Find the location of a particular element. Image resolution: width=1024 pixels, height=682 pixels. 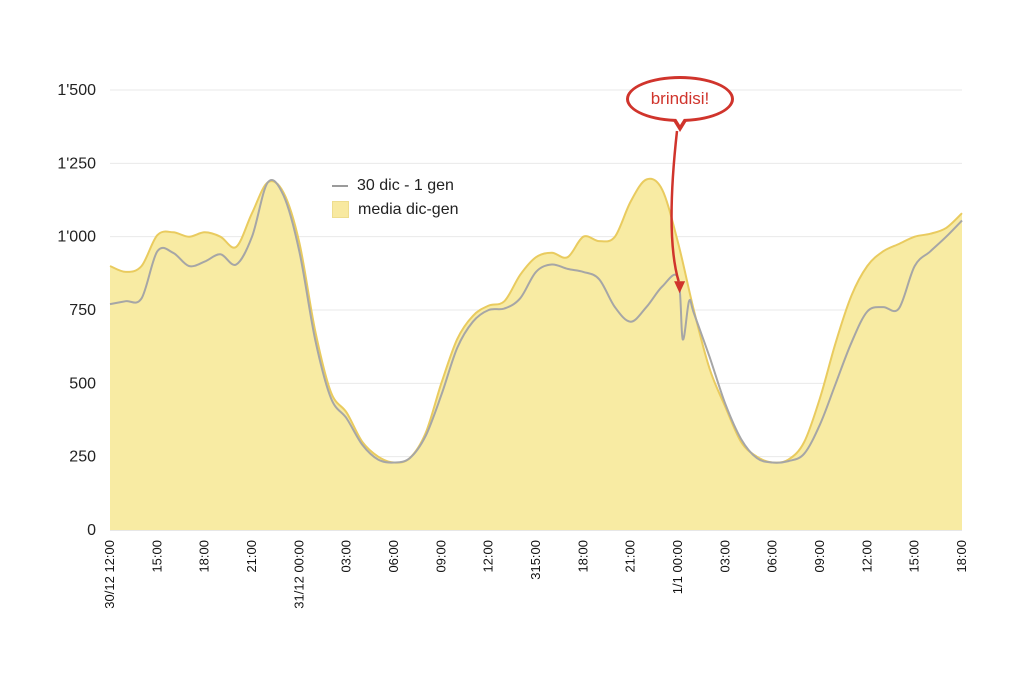

annotation-arrow is located at coordinates (675, 206).